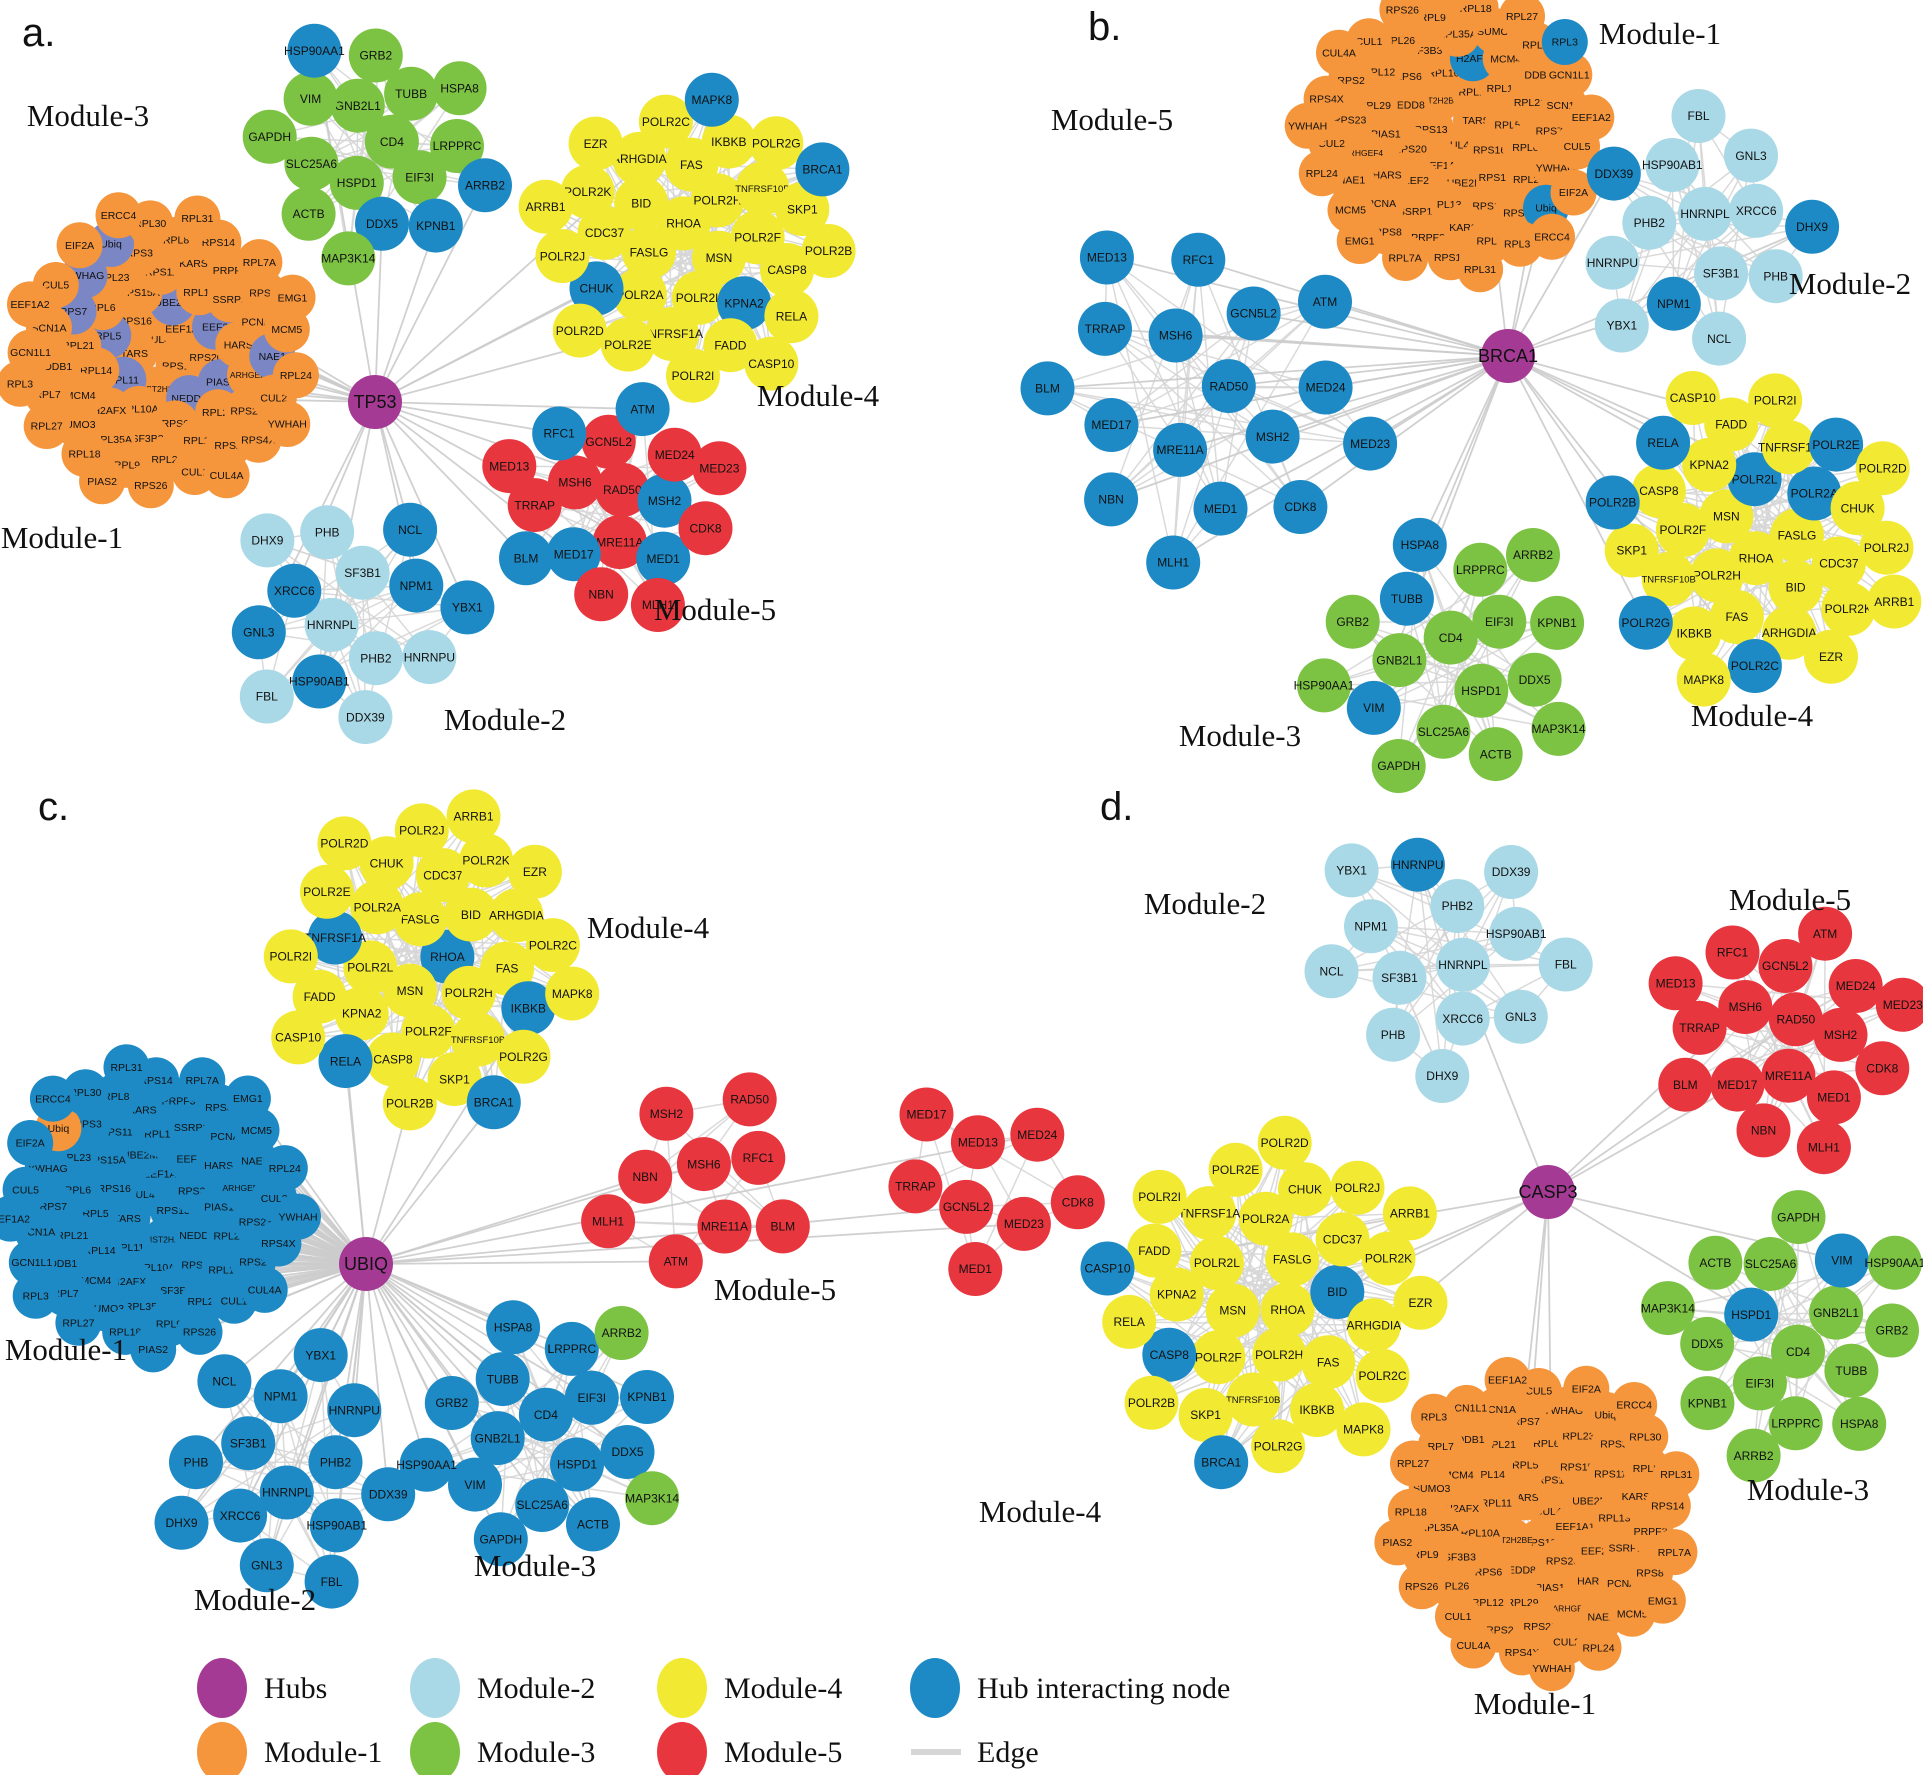 The image size is (1923, 1775). I want to click on node-YBX1: YBX1, so click(320, 1355).